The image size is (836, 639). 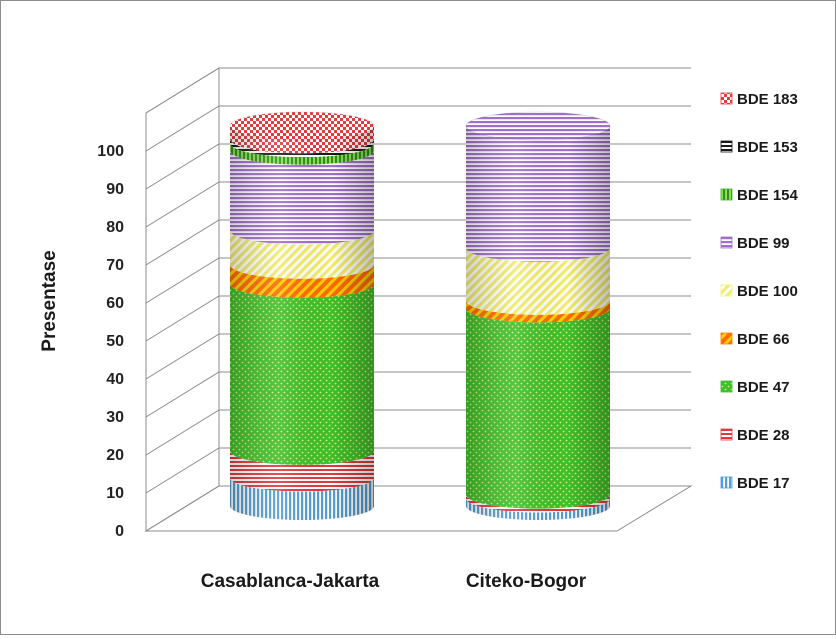 I want to click on x-category-label: Casablanca-Jakarta, so click(x=290, y=581).